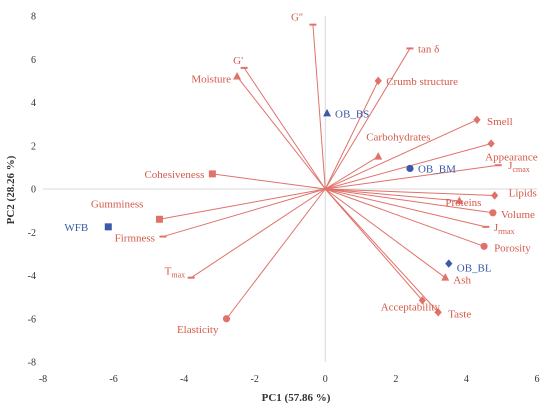 This screenshot has height=413, width=550. I want to click on loading-vector-crumb-structure, so click(351, 135).